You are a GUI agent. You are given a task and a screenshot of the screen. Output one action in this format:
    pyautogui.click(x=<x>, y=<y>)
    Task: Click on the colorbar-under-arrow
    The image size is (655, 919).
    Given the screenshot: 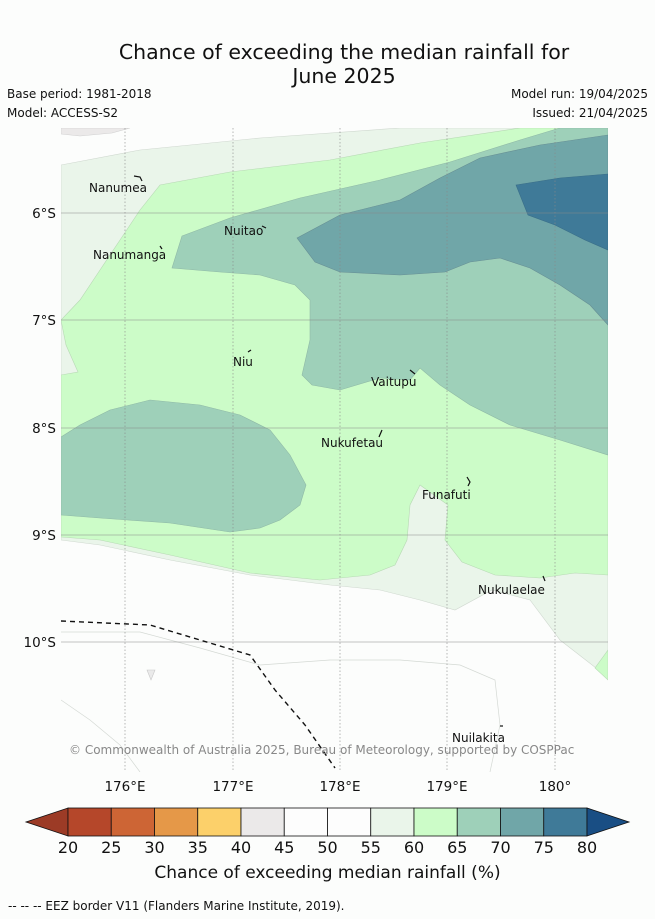 What is the action you would take?
    pyautogui.click(x=46, y=822)
    